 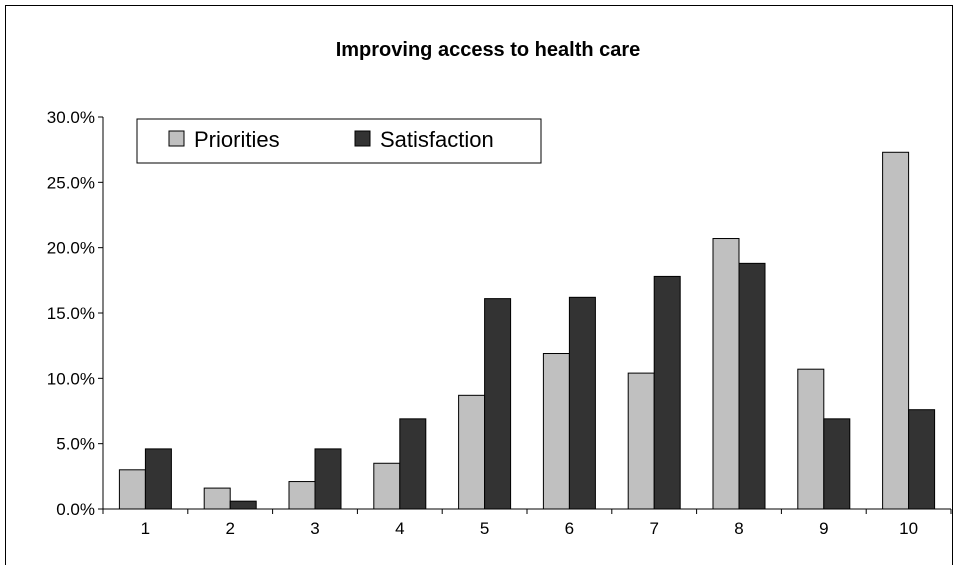 I want to click on y-tick-label: 5.0%, so click(x=75, y=444).